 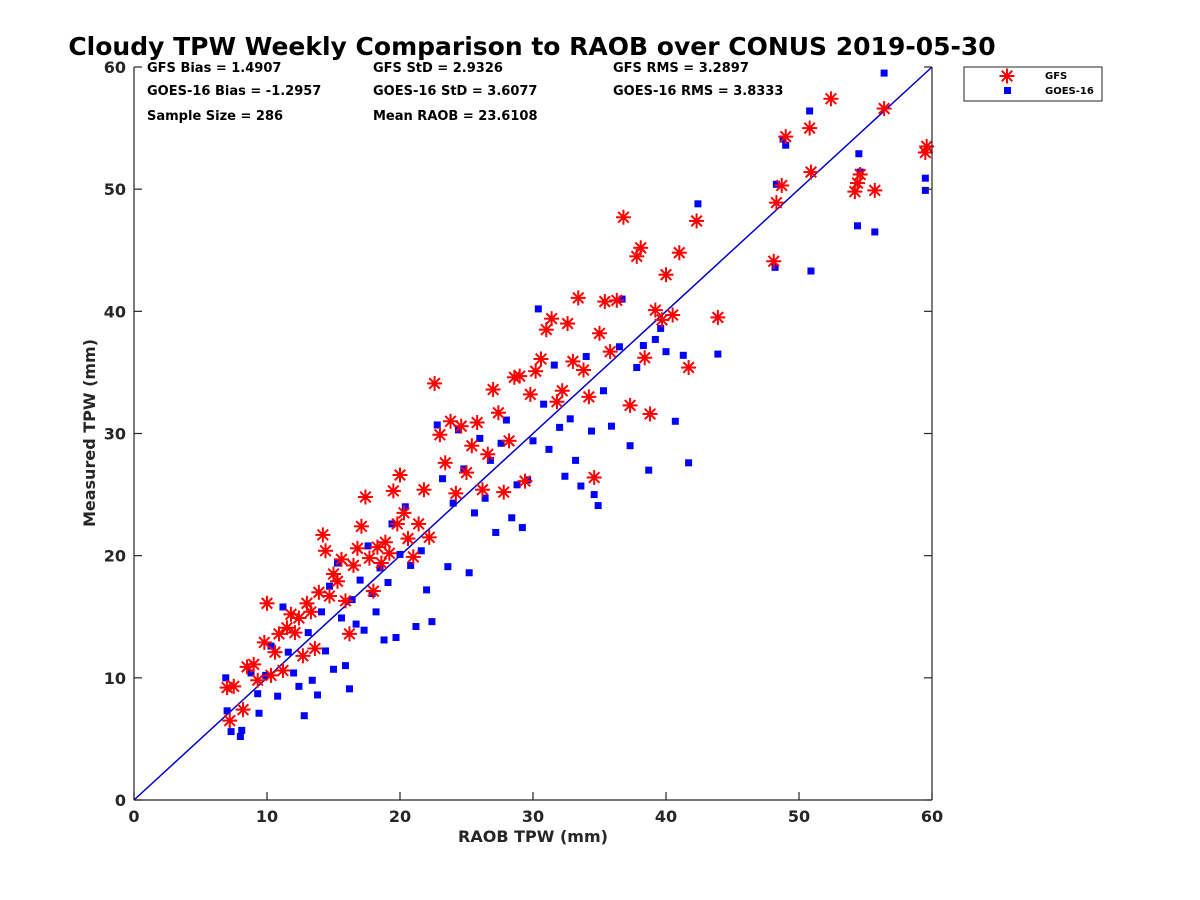 I want to click on x-tick-label: 40, so click(x=666, y=816).